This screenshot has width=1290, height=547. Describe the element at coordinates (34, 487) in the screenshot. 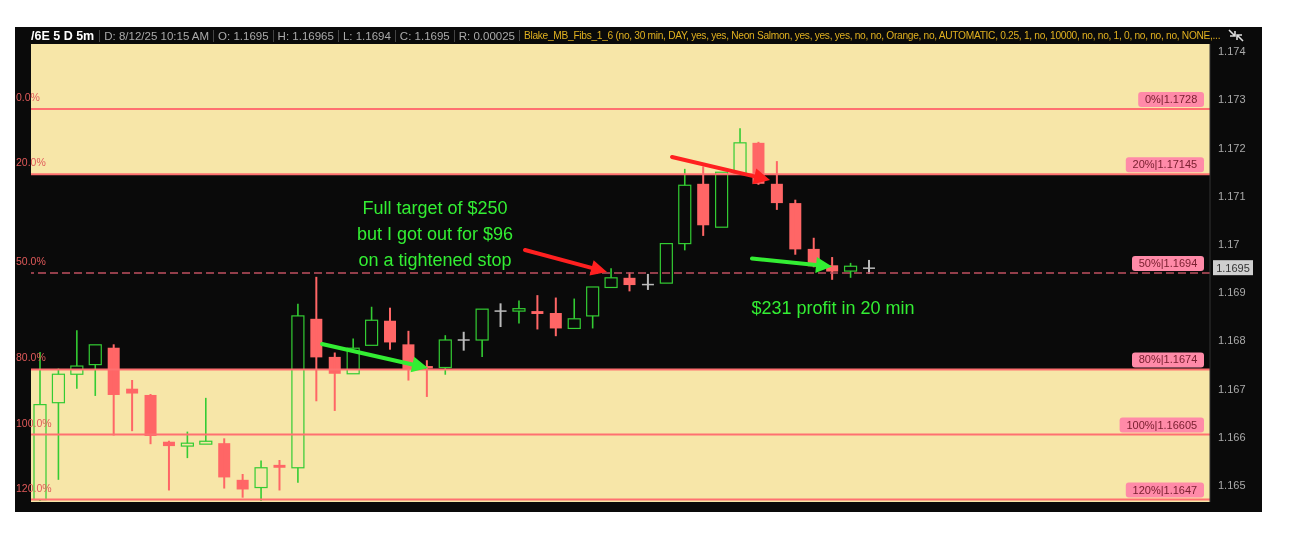

I see `annotation: 120.0%` at that location.